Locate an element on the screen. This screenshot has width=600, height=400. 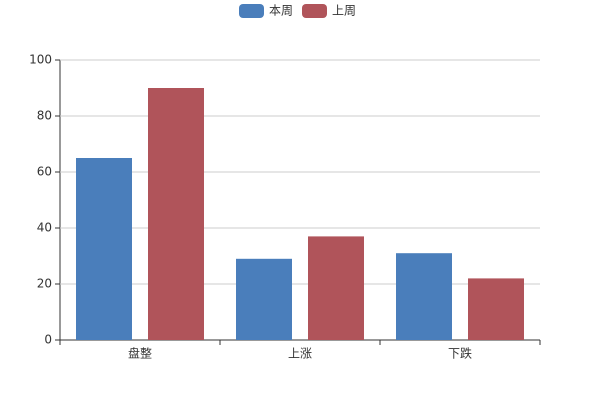
x-tick-label: 盘整 is located at coordinates (140, 353).